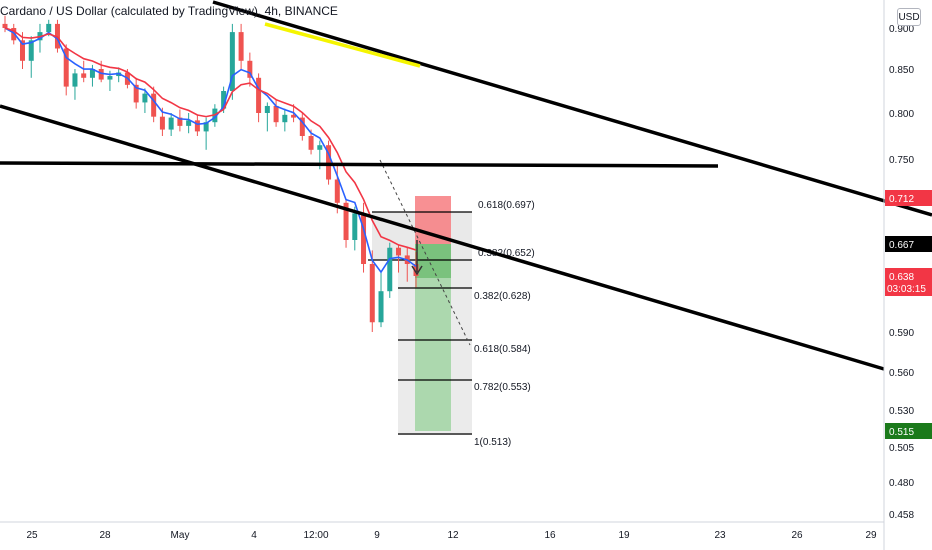  Describe the element at coordinates (901, 70) in the screenshot. I see `price-tick-label: 0.850` at that location.